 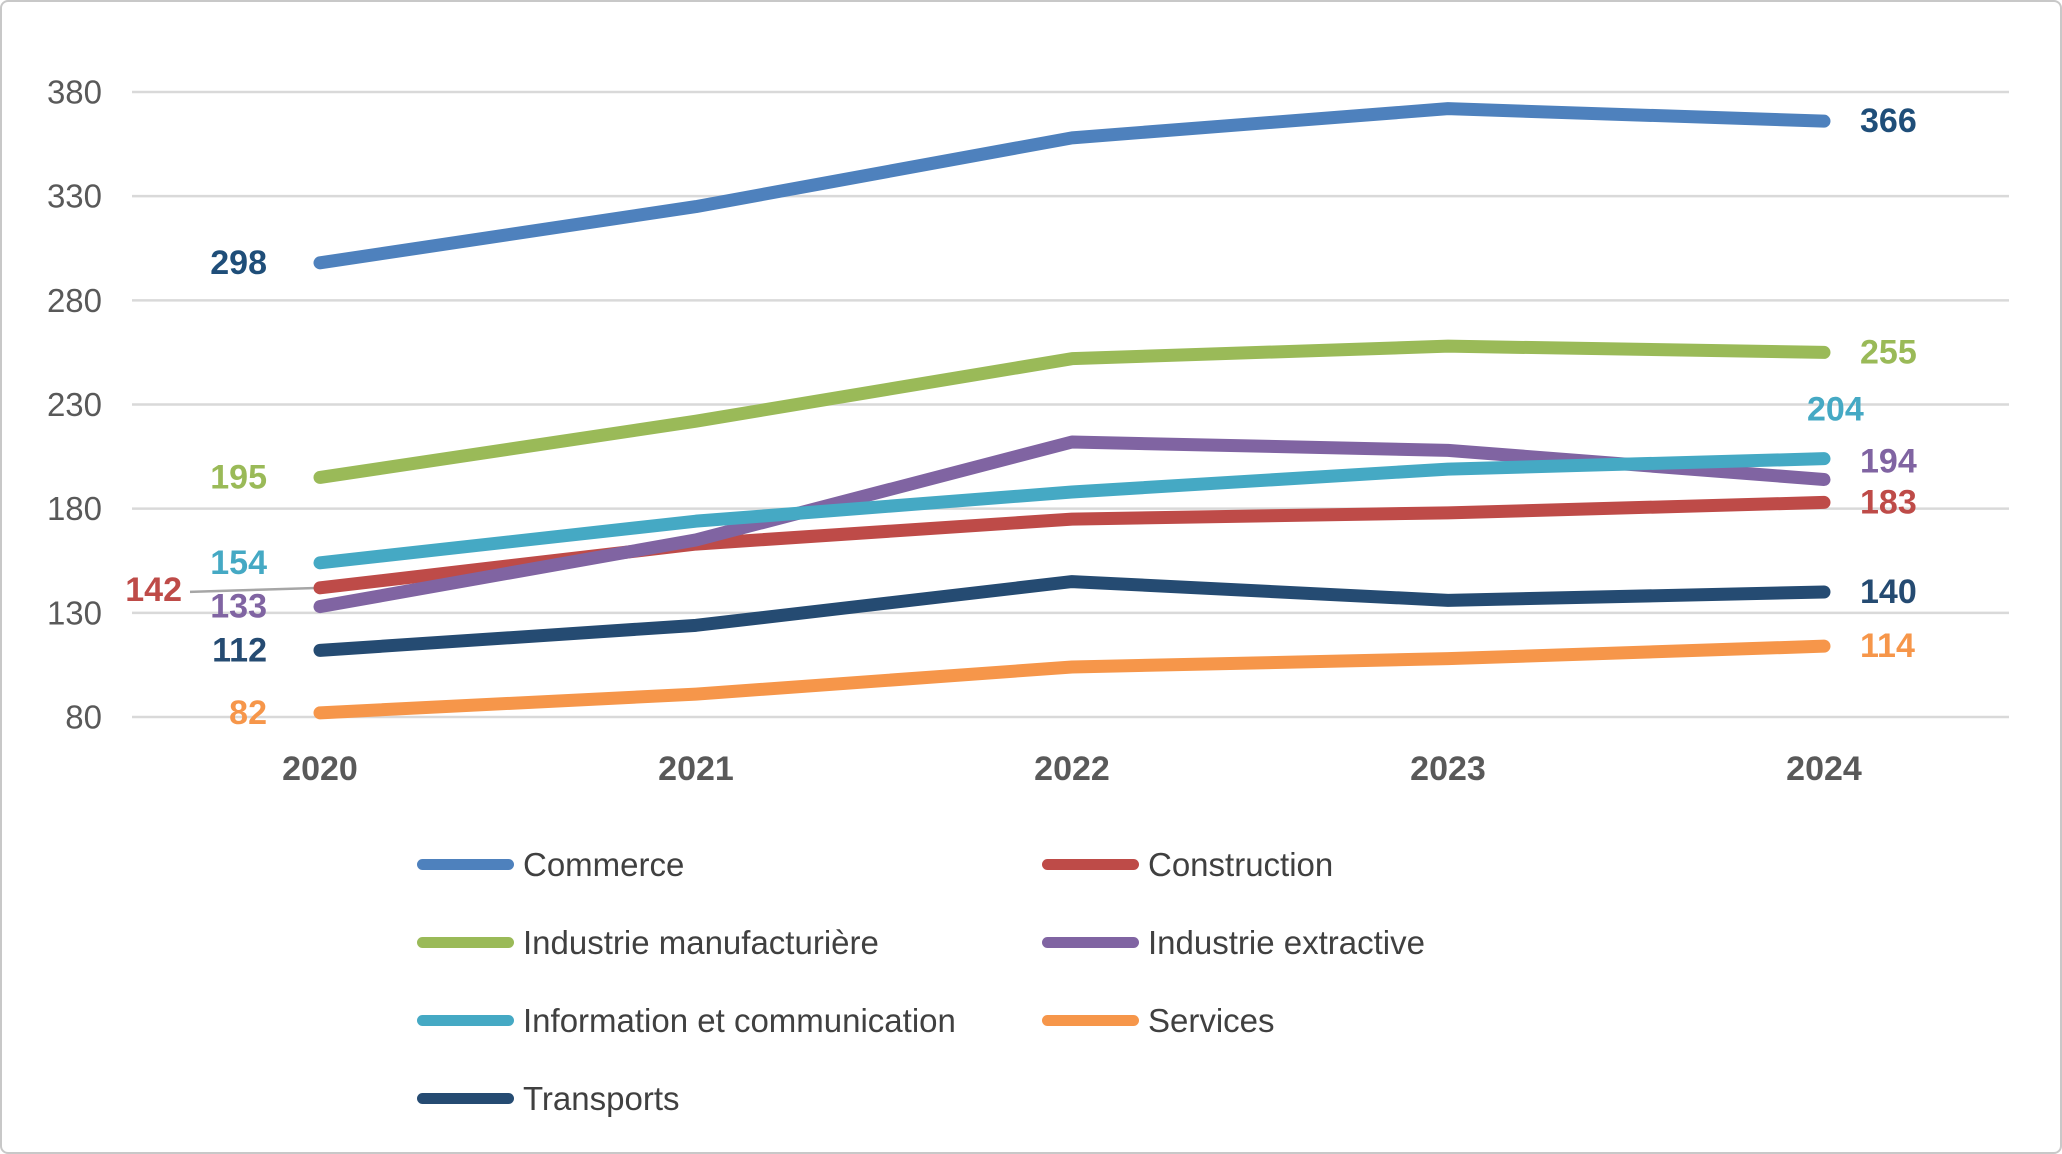 What do you see at coordinates (701, 942) in the screenshot?
I see `legend-label-industrie-manufacturiere: Industrie manufacturière` at bounding box center [701, 942].